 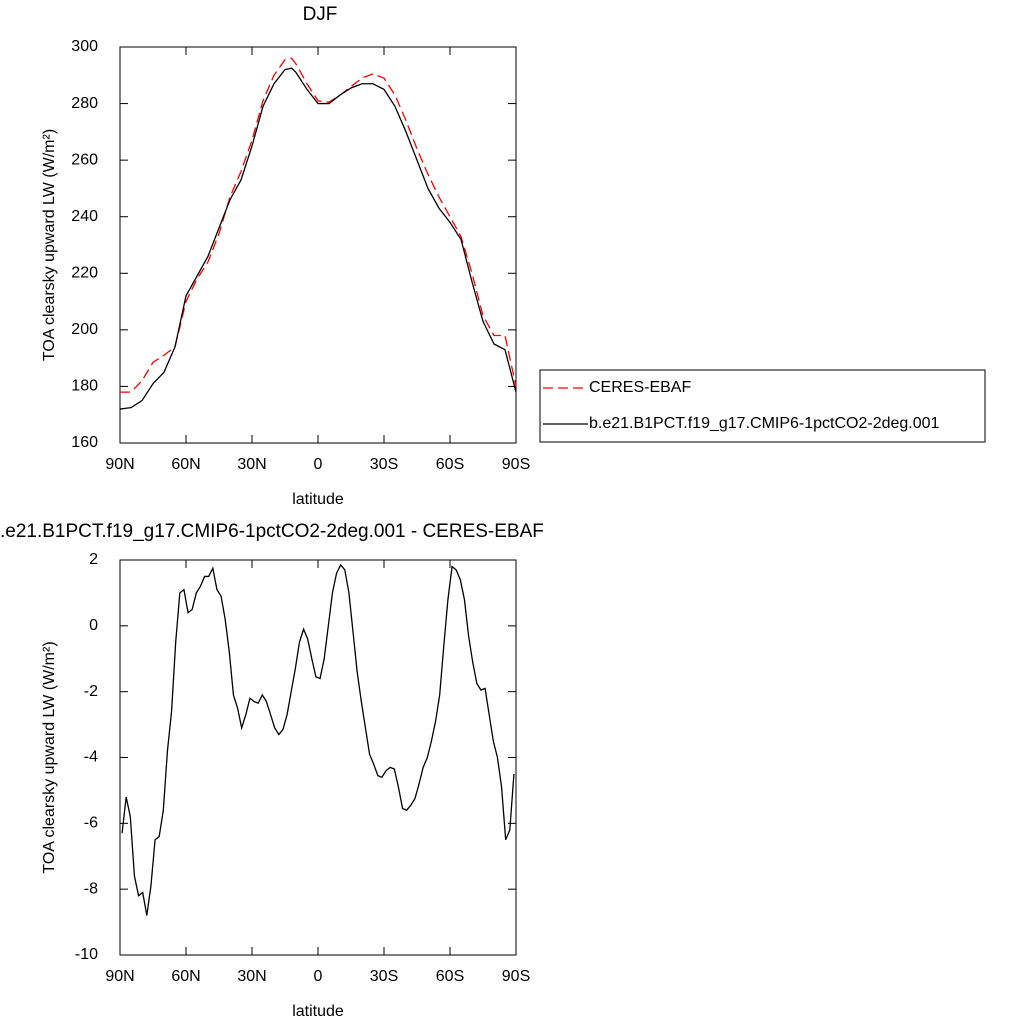 What do you see at coordinates (91, 691) in the screenshot?
I see `y-tick-label: -2` at bounding box center [91, 691].